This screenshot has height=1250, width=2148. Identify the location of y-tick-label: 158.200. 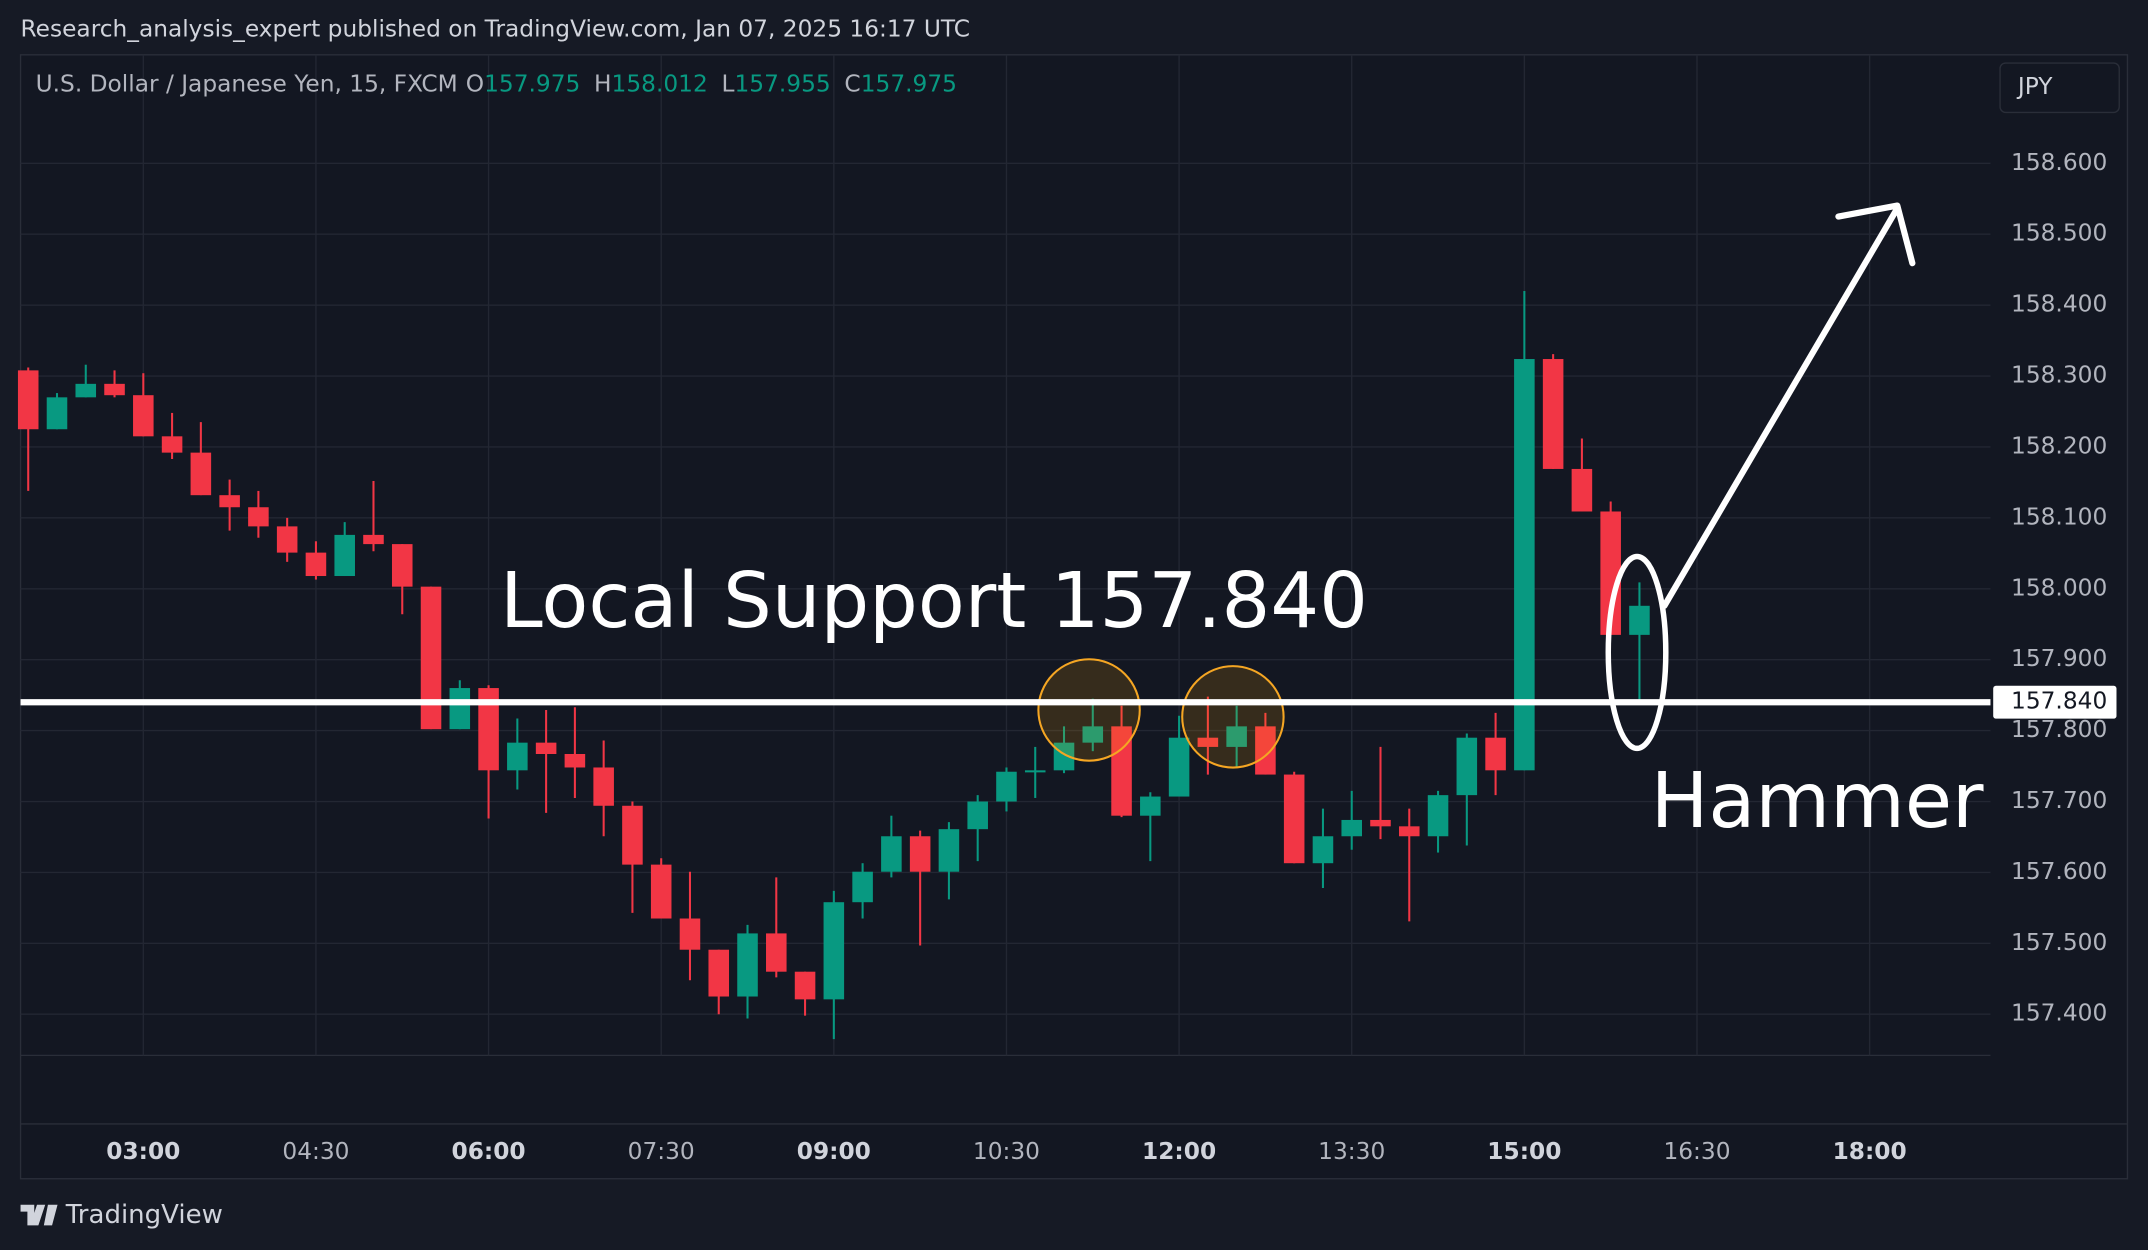
(2059, 445).